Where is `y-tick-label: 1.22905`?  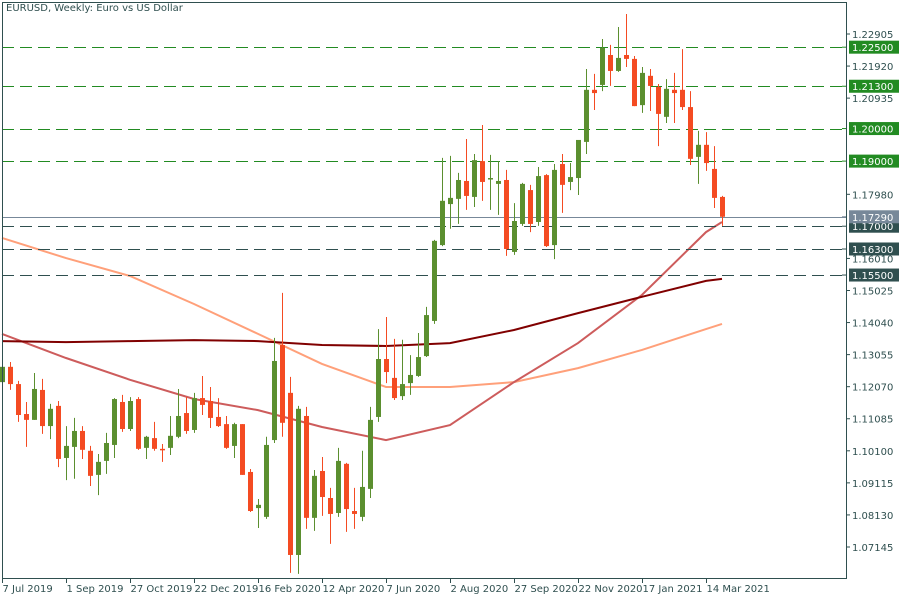 y-tick-label: 1.22905 is located at coordinates (872, 35).